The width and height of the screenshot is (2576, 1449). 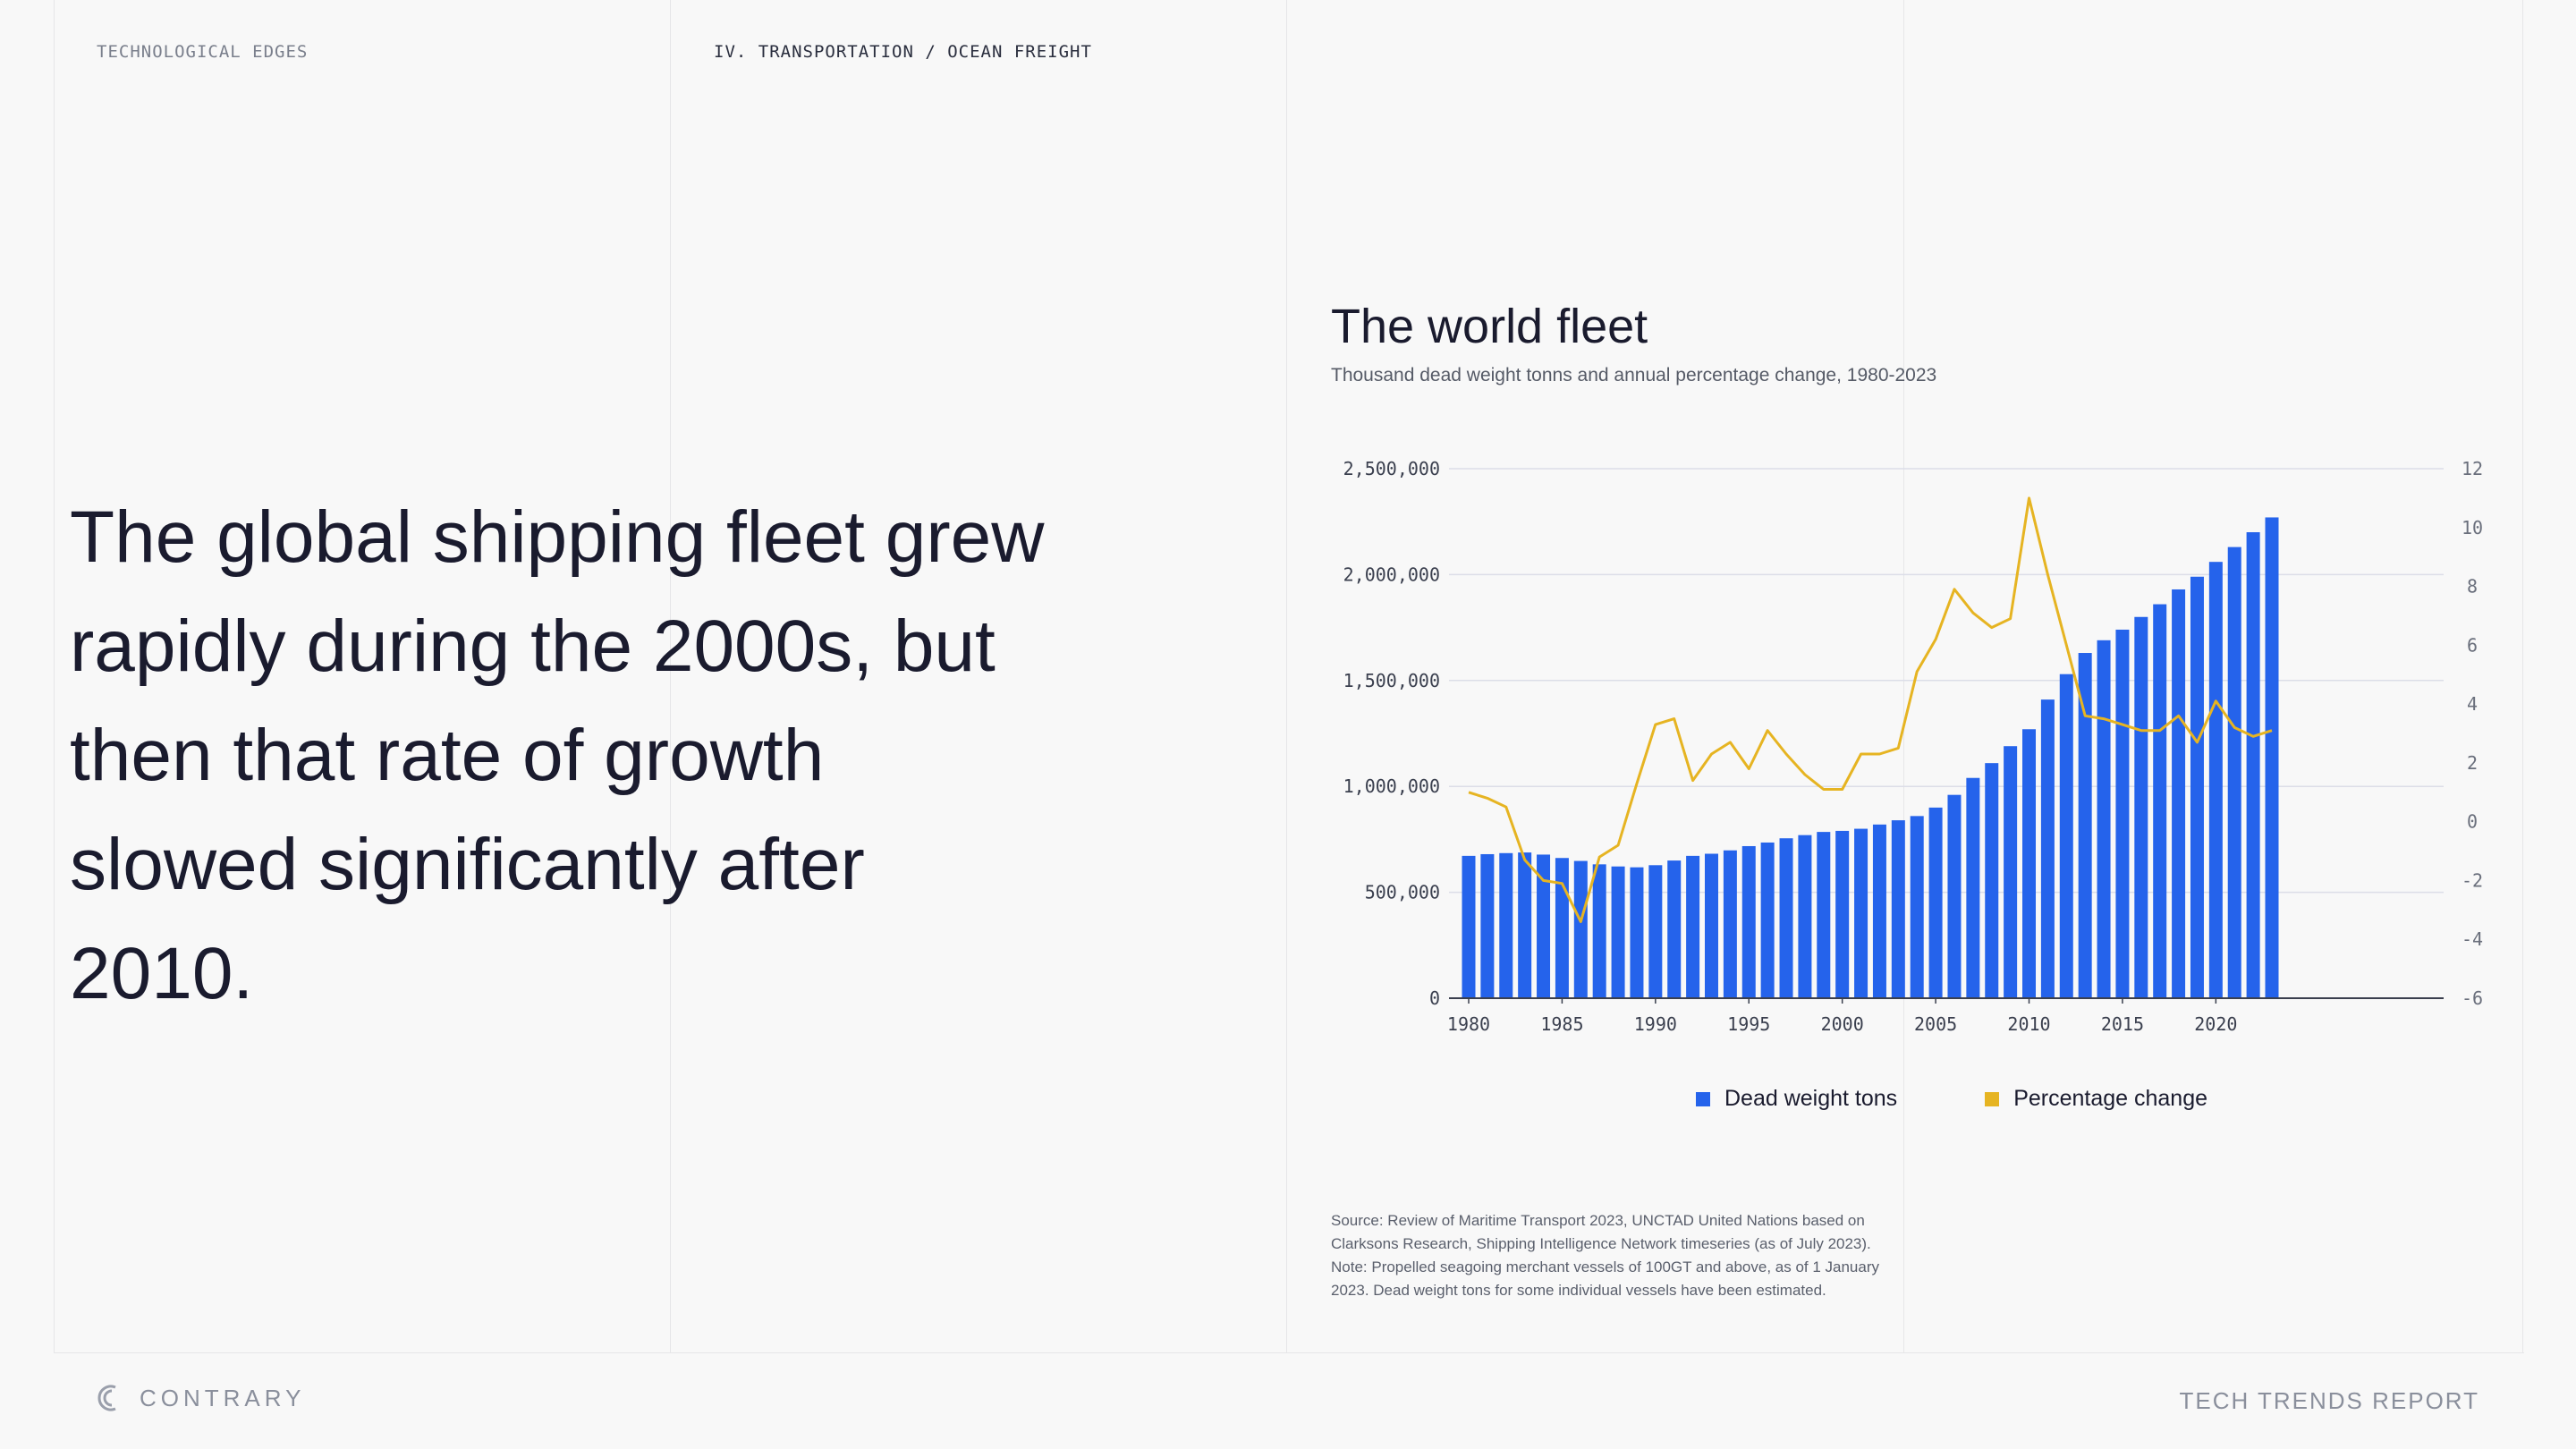 What do you see at coordinates (1992, 1098) in the screenshot?
I see `line-swatch-icon` at bounding box center [1992, 1098].